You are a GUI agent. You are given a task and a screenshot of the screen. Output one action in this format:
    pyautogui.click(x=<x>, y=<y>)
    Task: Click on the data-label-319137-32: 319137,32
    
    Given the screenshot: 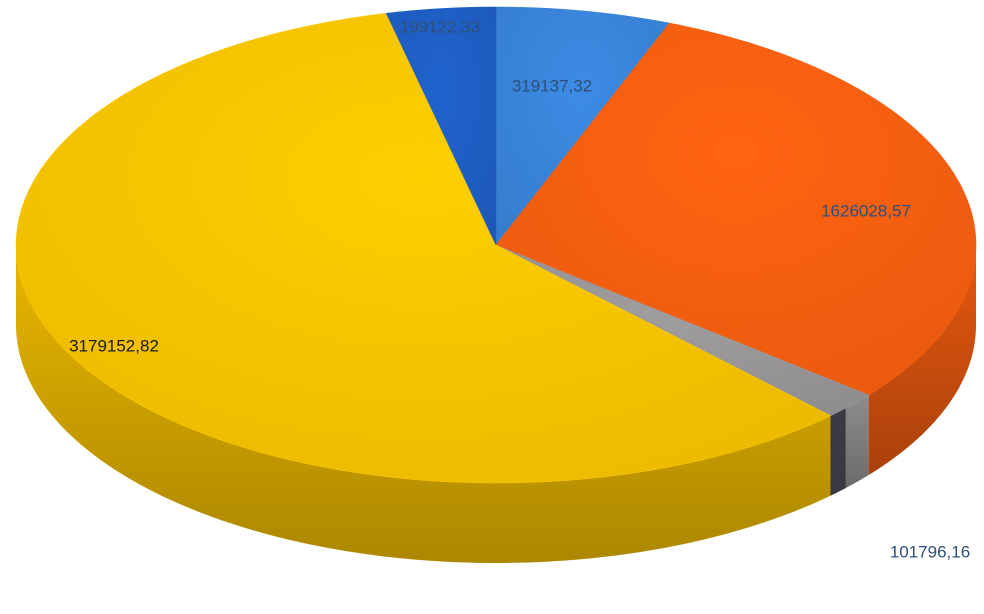 What is the action you would take?
    pyautogui.click(x=552, y=85)
    